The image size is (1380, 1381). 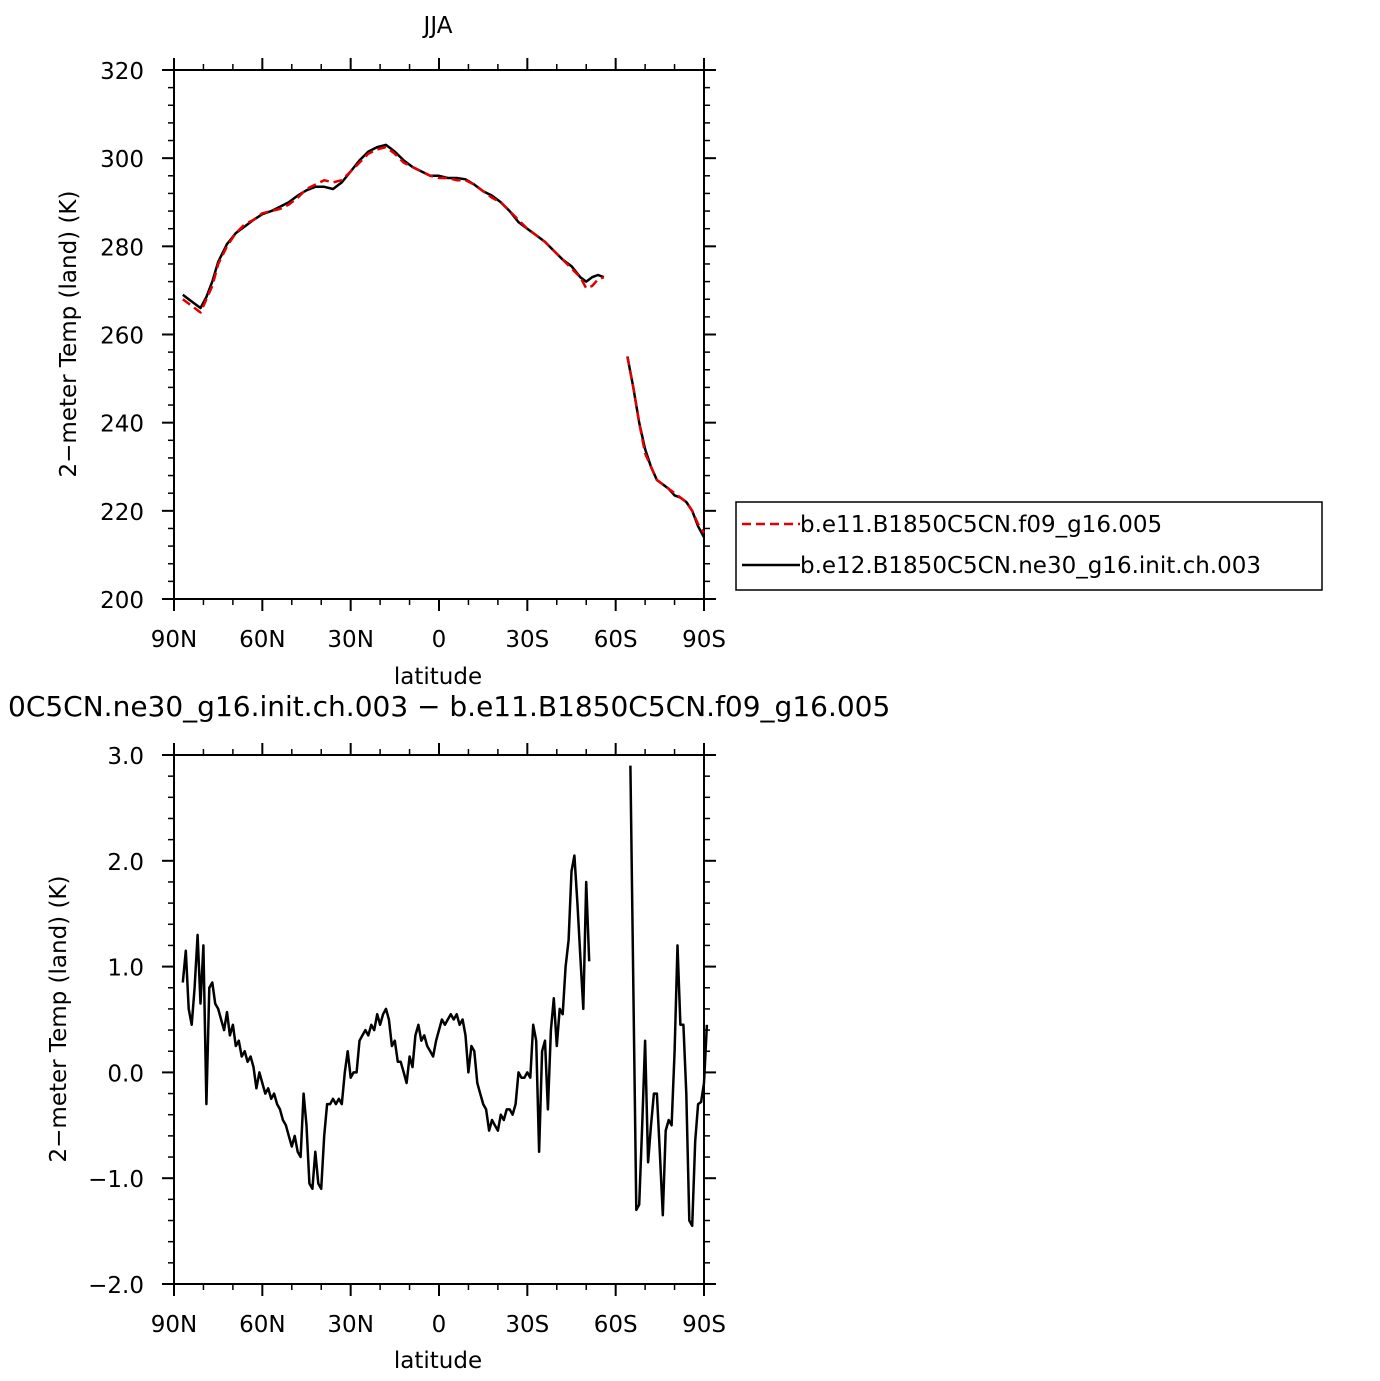 What do you see at coordinates (122, 513) in the screenshot?
I see `top-y-tick-label: 220` at bounding box center [122, 513].